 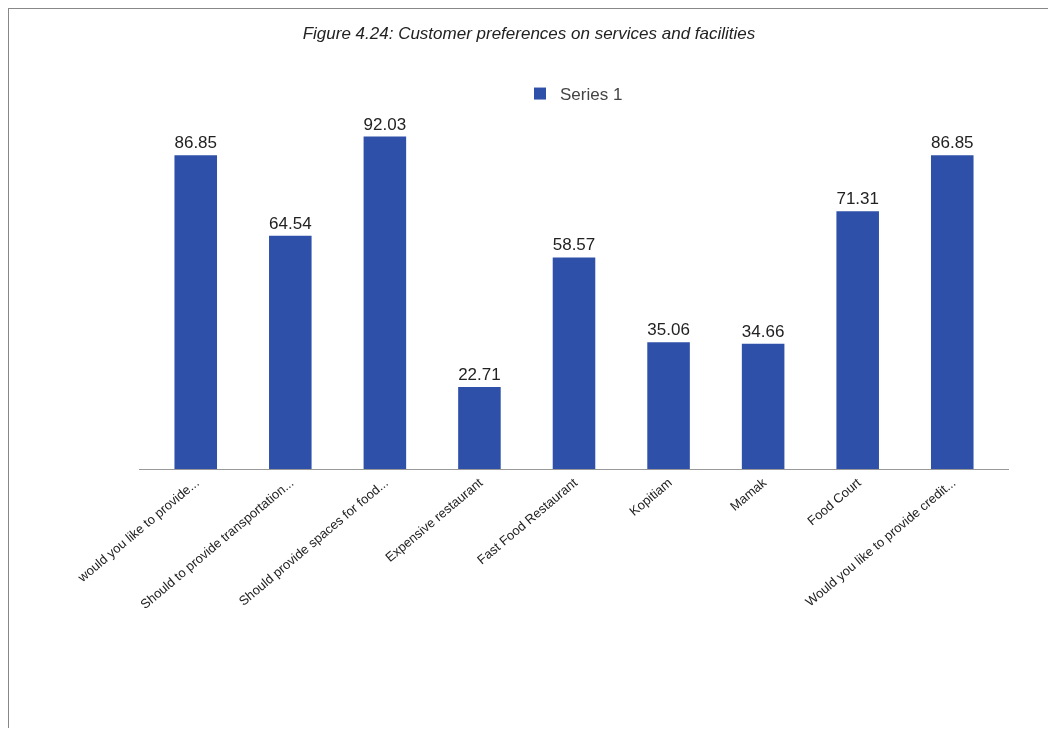 What do you see at coordinates (574, 245) in the screenshot?
I see `data-label: 58.57` at bounding box center [574, 245].